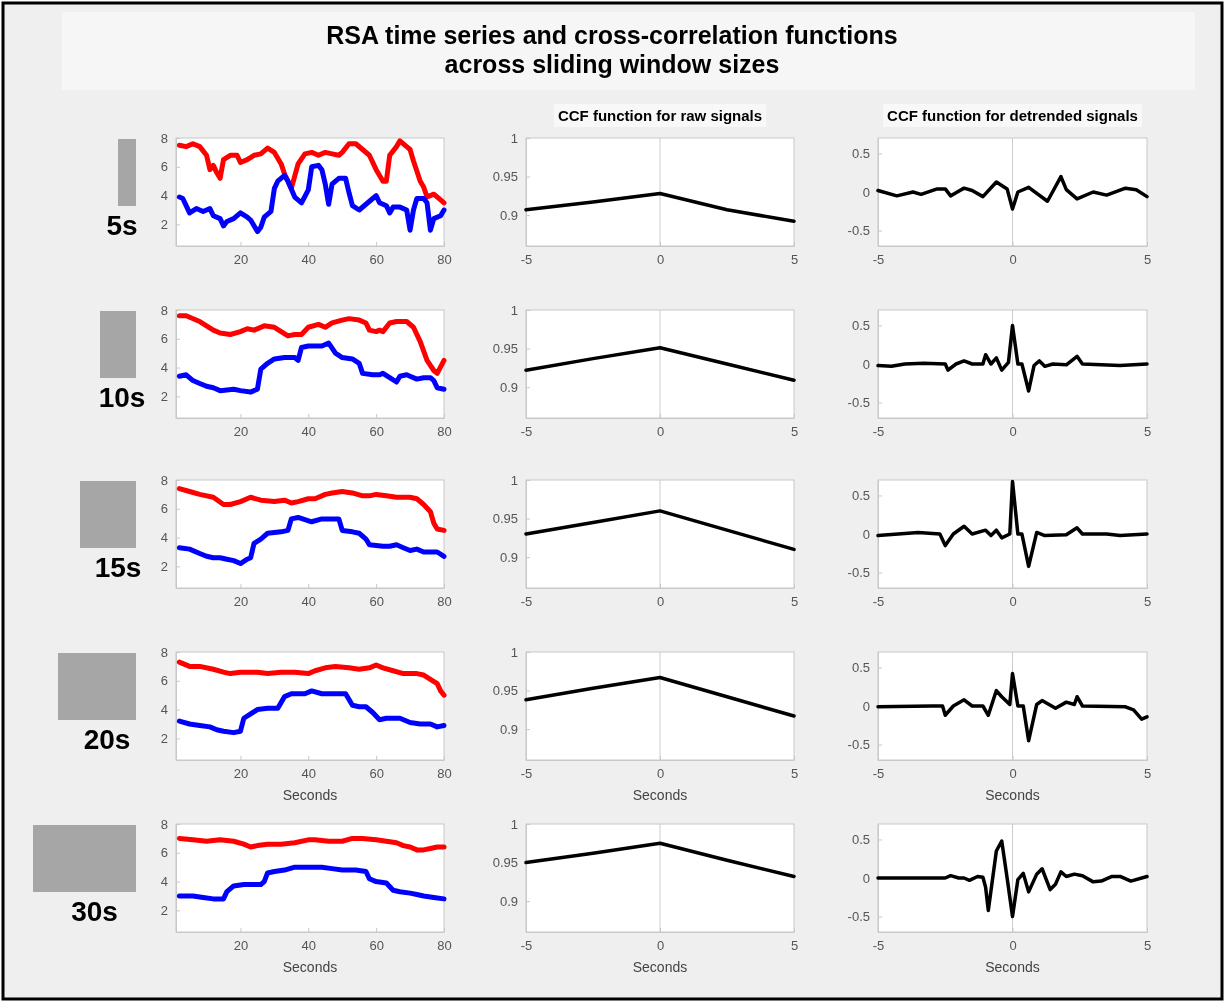 The height and width of the screenshot is (1002, 1225). I want to click on text: 10s, so click(122, 397).